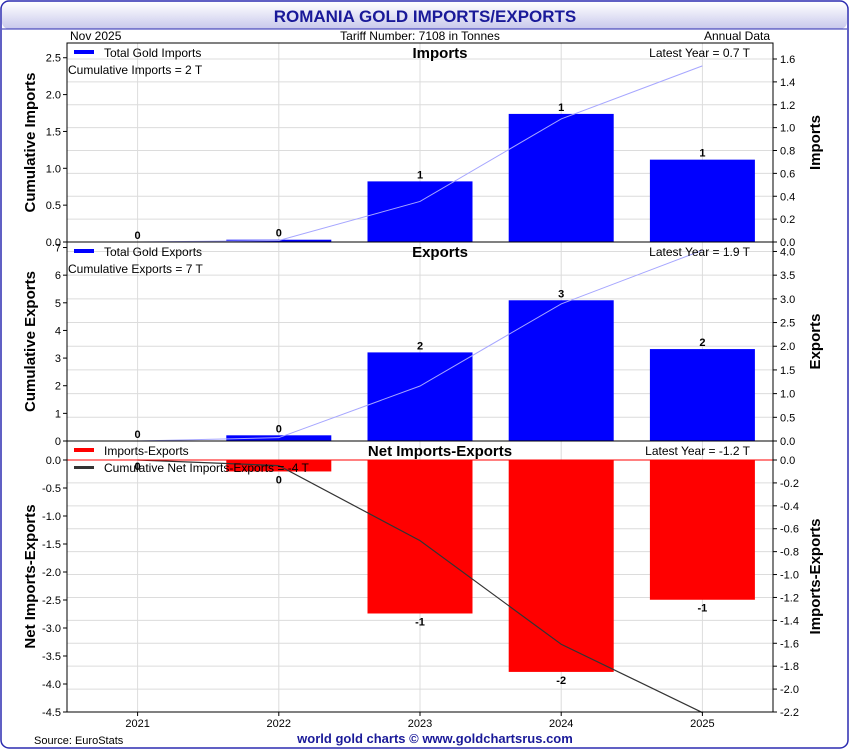 The image size is (850, 755). I want to click on net-bar-2025, so click(702, 530).